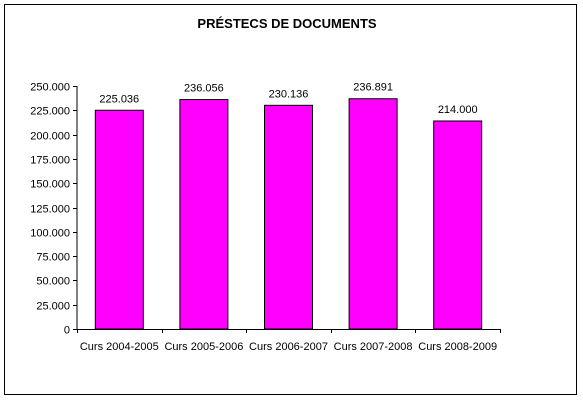 The height and width of the screenshot is (402, 583). Describe the element at coordinates (50, 137) in the screenshot. I see `y-tick-label: 200.000` at that location.